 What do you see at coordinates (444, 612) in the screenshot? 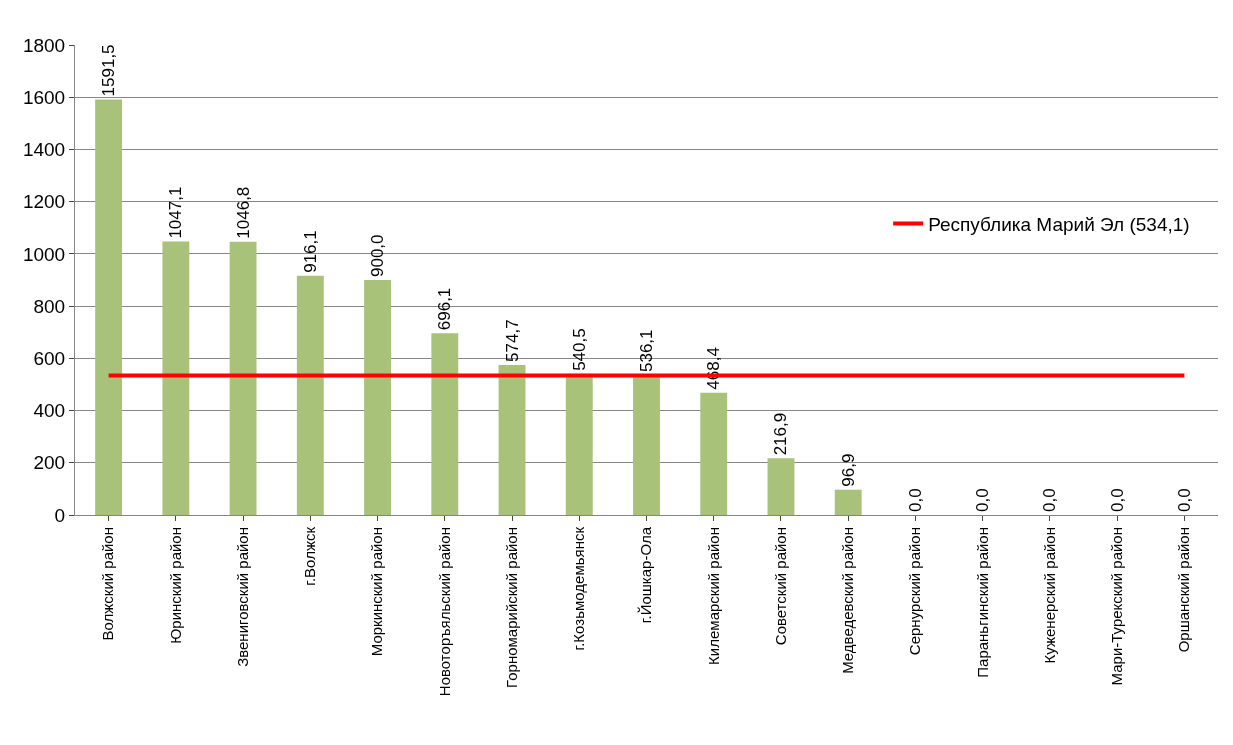
I see `x-tick-label: Новоторъяльский район` at bounding box center [444, 612].